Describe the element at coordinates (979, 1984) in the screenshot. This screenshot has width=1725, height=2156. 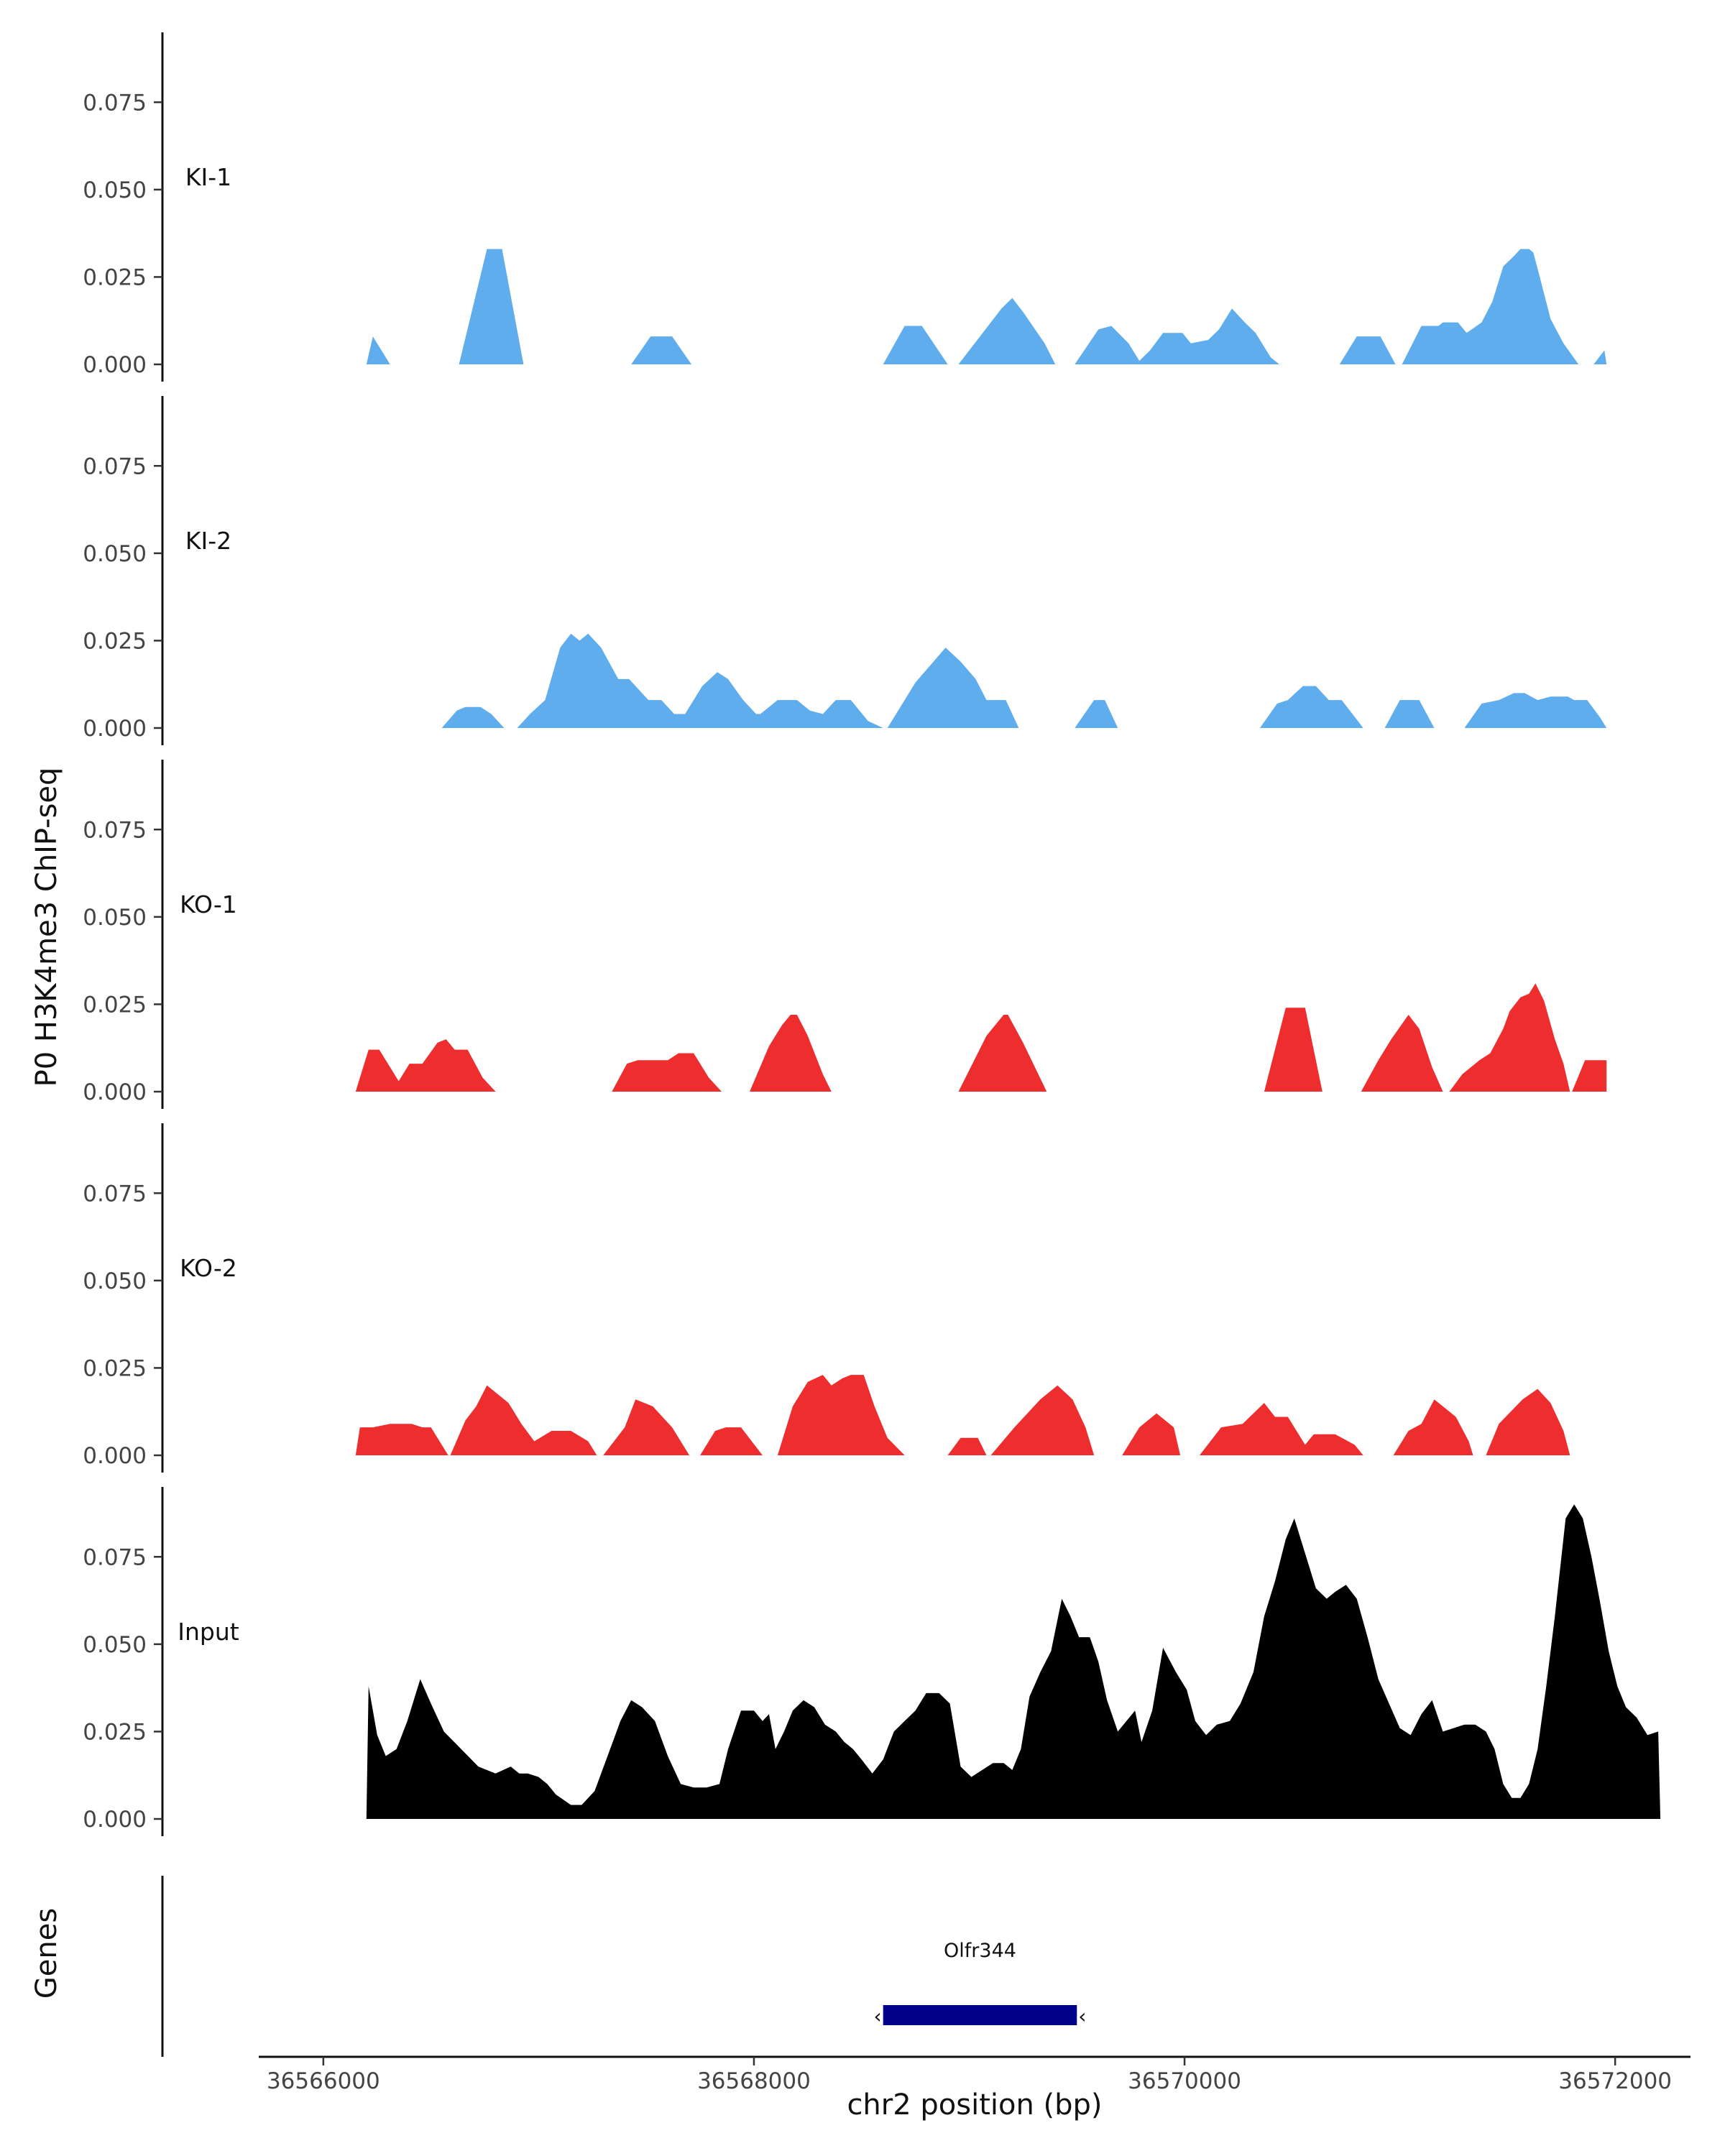
I see `gene-olfr344: ‹ ‹ Olfr344` at that location.